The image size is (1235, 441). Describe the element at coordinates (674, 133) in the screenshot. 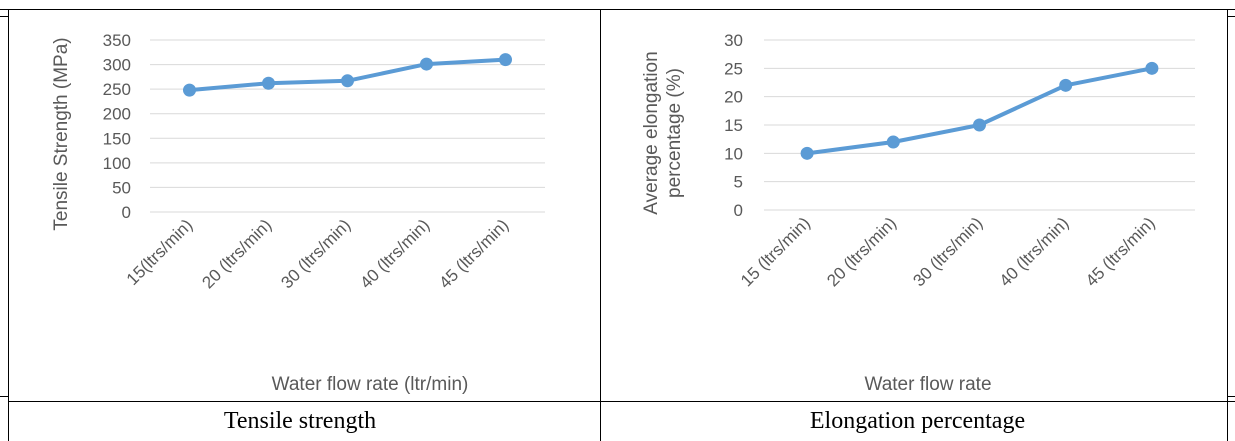

I see `y-axis-title: percentage (%)` at that location.